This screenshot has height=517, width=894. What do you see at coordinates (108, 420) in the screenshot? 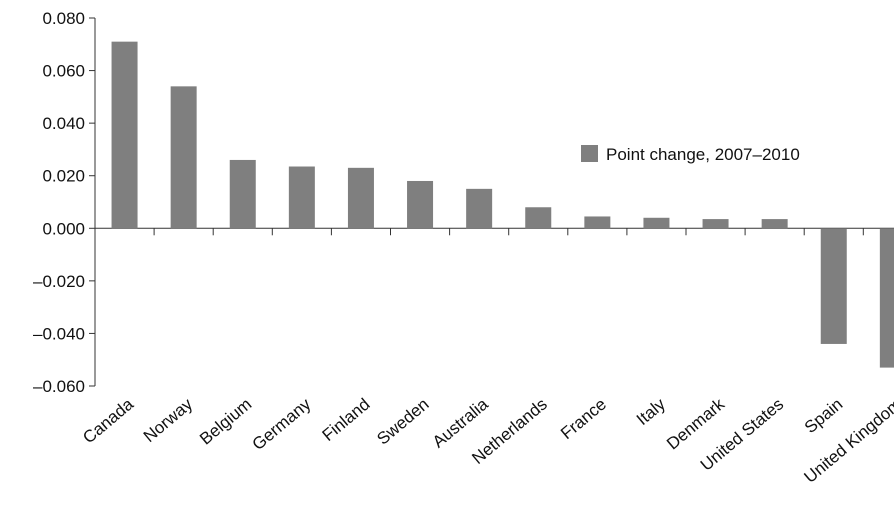
I see `category-label: Canada` at bounding box center [108, 420].